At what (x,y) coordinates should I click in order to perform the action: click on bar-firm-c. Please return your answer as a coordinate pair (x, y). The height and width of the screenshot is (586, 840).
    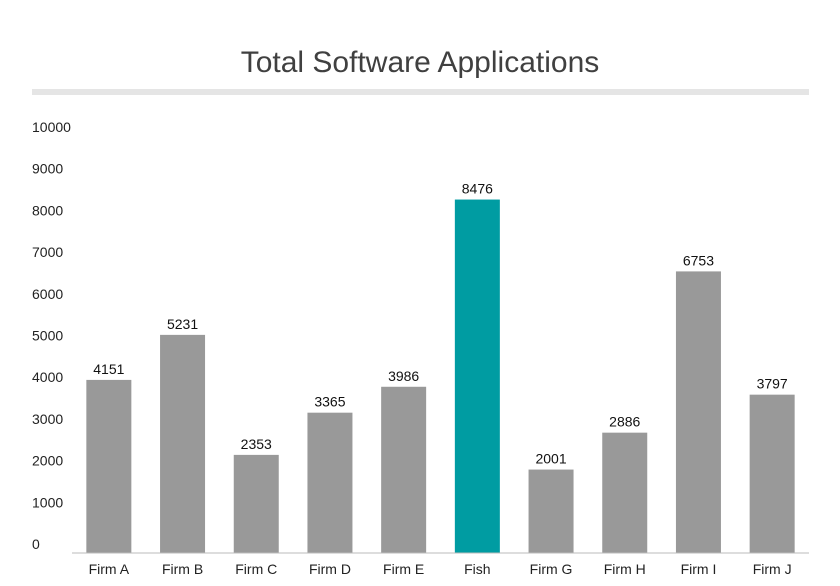
    Looking at the image, I should click on (256, 503).